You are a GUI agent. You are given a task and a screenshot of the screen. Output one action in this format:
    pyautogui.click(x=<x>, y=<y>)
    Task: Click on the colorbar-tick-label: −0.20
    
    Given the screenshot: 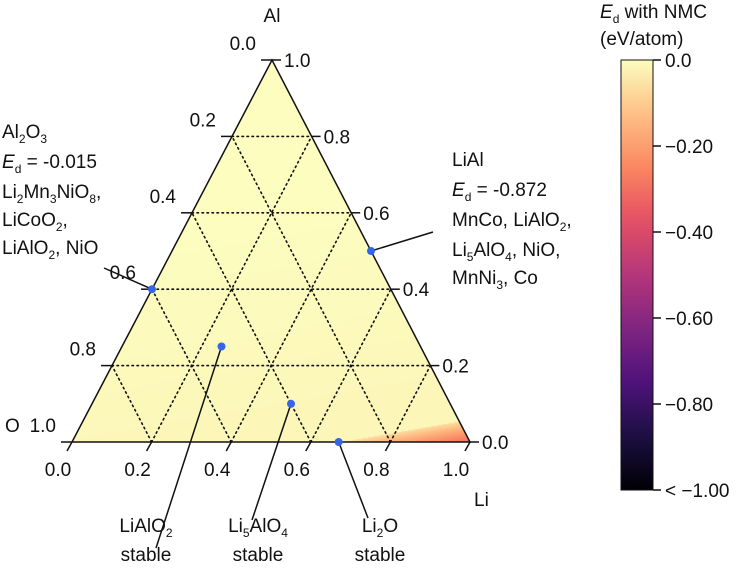 What is the action you would take?
    pyautogui.click(x=689, y=147)
    